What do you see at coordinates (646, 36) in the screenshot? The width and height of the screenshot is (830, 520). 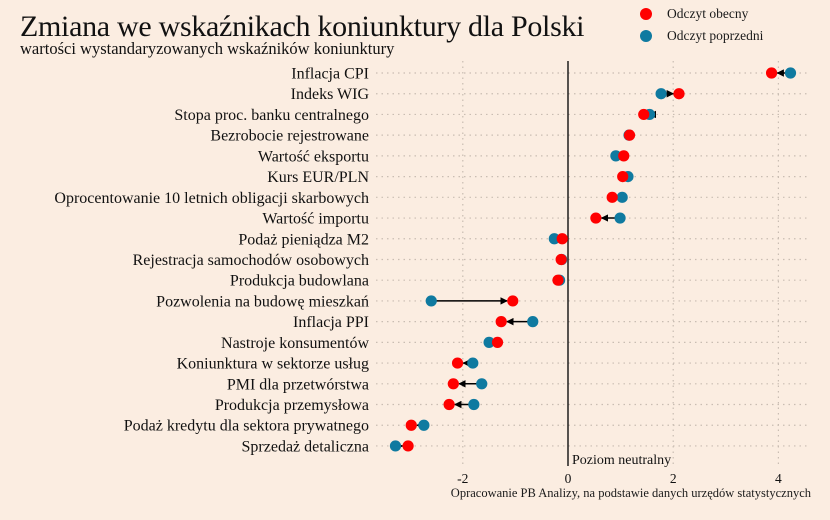 I see `legend-marker-previous` at bounding box center [646, 36].